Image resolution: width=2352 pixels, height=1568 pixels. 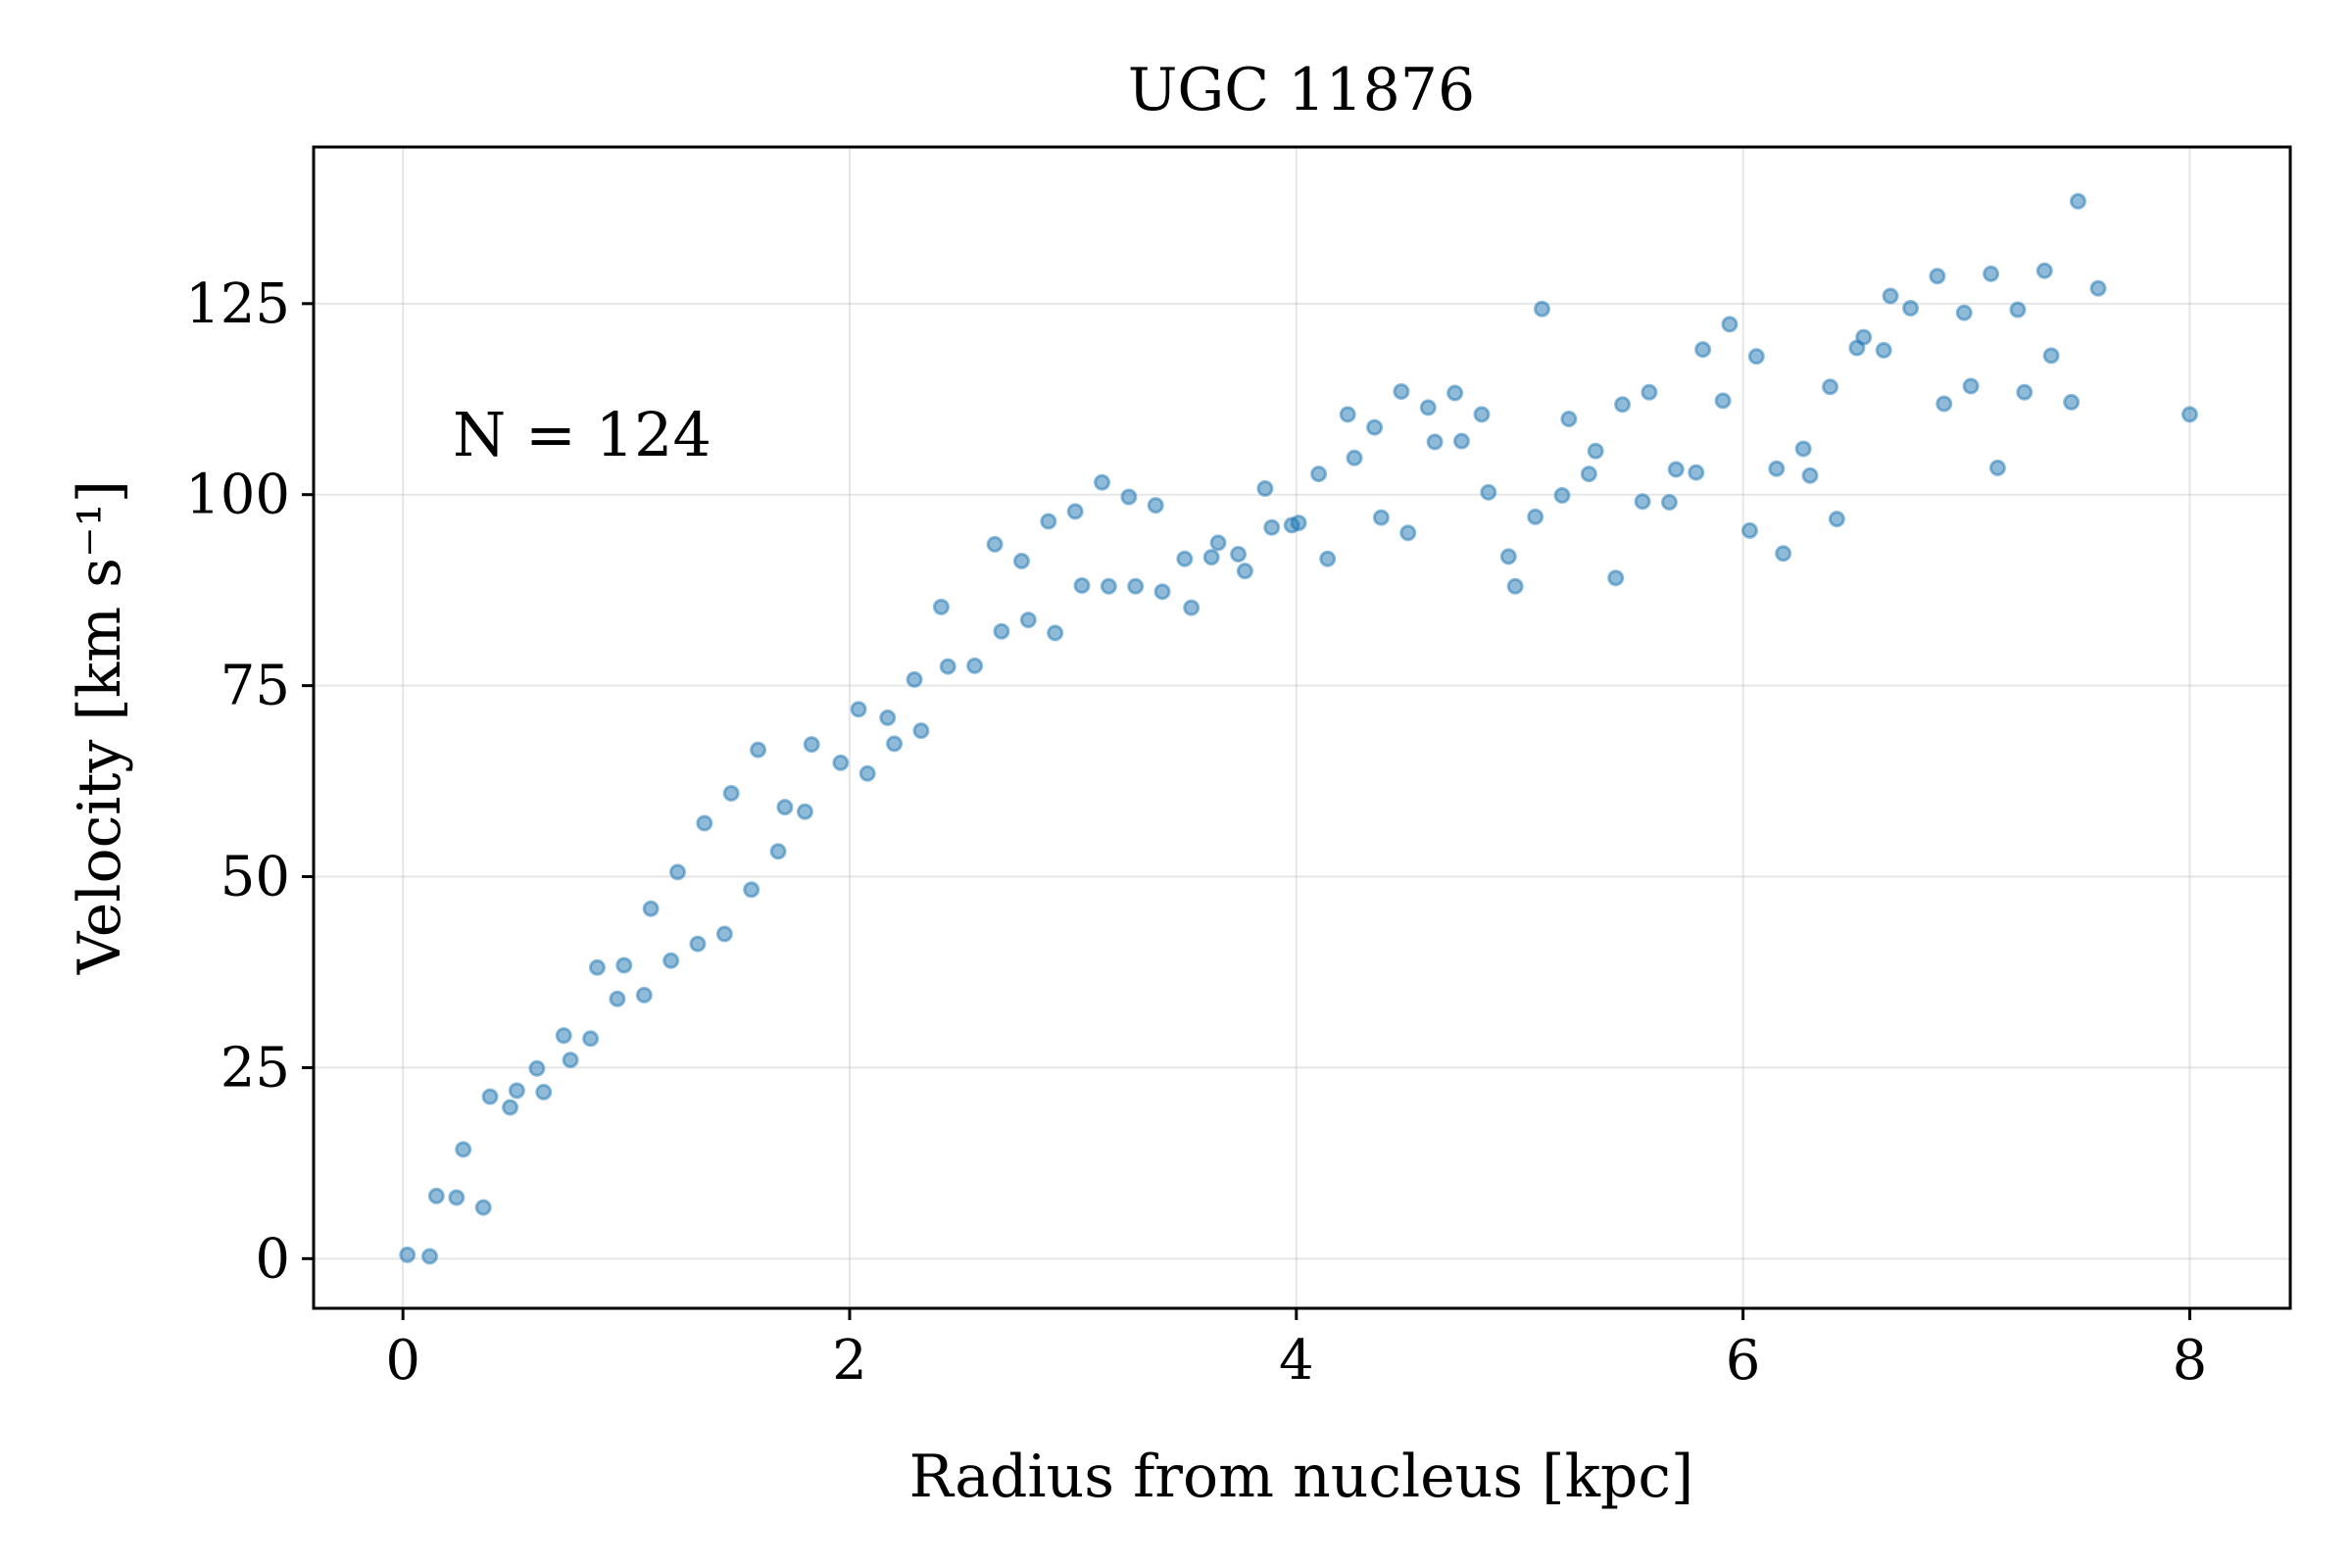 I want to click on x-axis-label: Radius from nucleus [kpc], so click(x=1301, y=1477).